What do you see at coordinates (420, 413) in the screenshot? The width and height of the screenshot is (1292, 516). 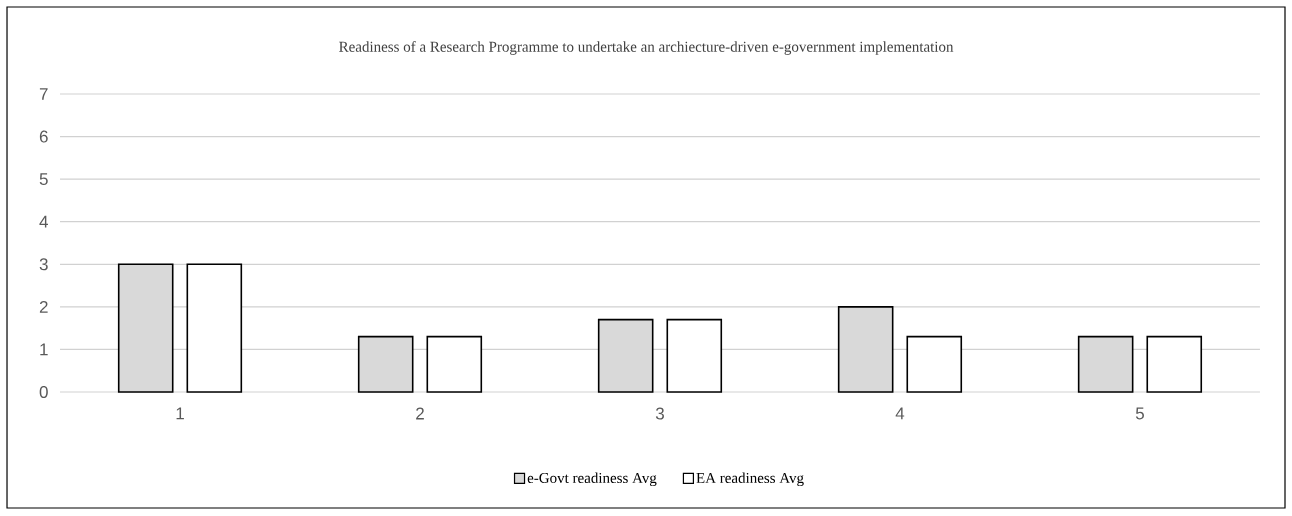 I see `x-tick-label: 2` at bounding box center [420, 413].